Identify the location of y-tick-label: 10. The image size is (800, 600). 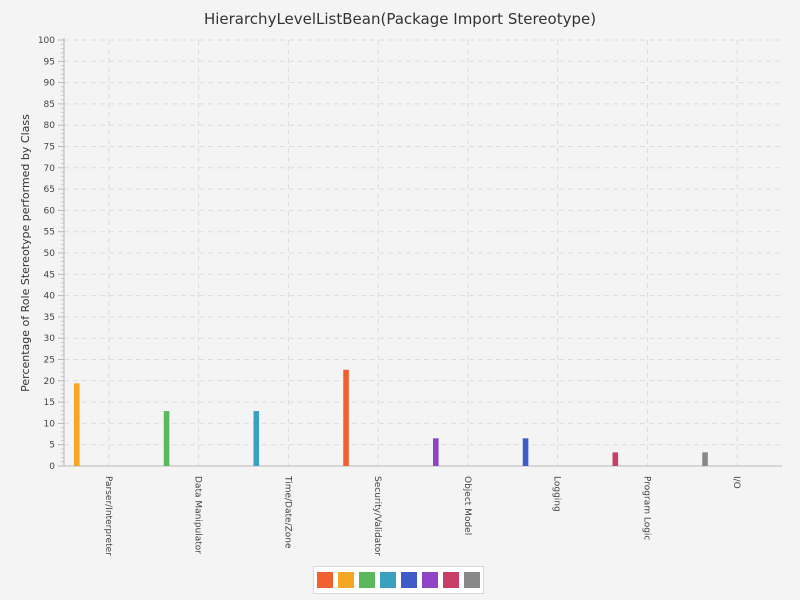
(50, 424).